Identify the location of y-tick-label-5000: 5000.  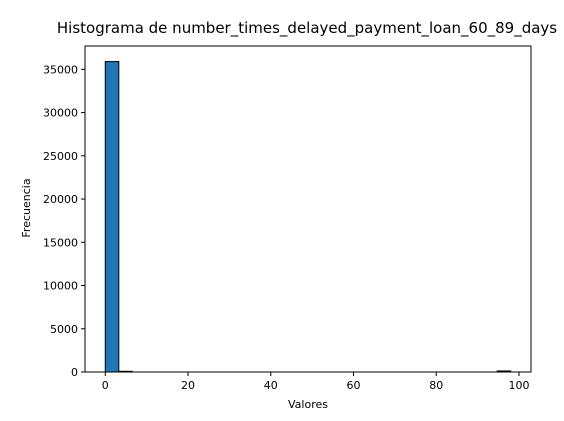
(64, 329).